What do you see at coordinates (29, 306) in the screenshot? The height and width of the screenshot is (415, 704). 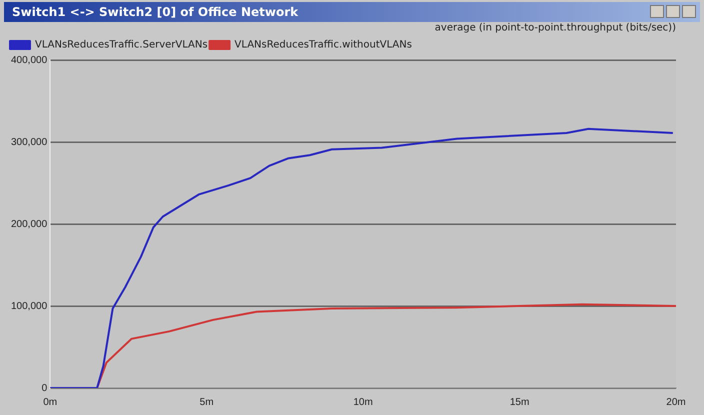 I see `y-tick-label: 100,000` at bounding box center [29, 306].